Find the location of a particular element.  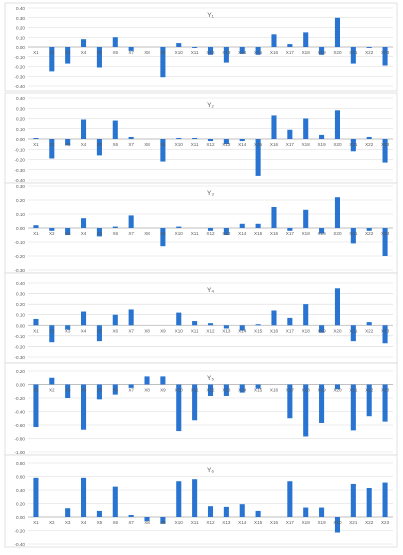

x-tick-label: X14 is located at coordinates (242, 233).